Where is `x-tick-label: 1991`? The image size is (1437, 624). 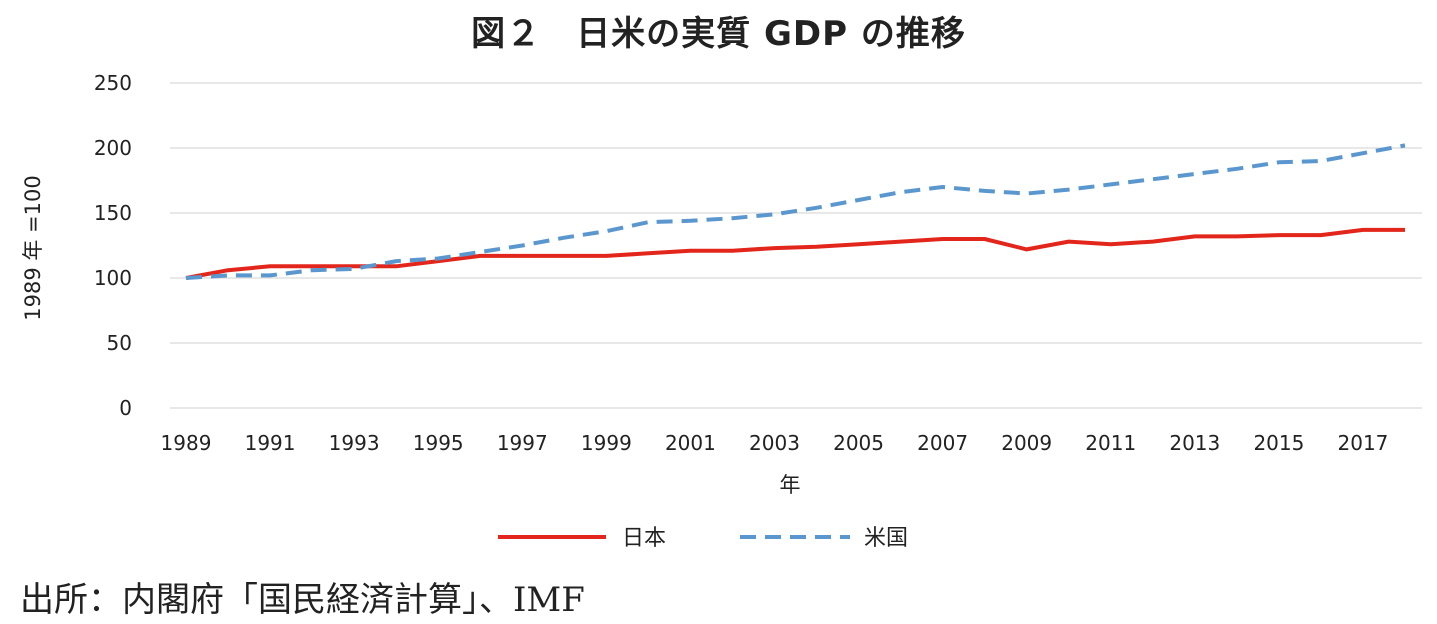 x-tick-label: 1991 is located at coordinates (270, 443).